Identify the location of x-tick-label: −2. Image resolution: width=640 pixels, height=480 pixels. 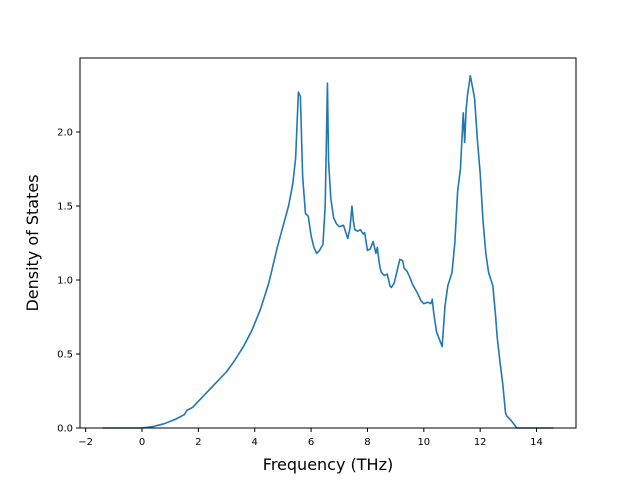
(85, 442).